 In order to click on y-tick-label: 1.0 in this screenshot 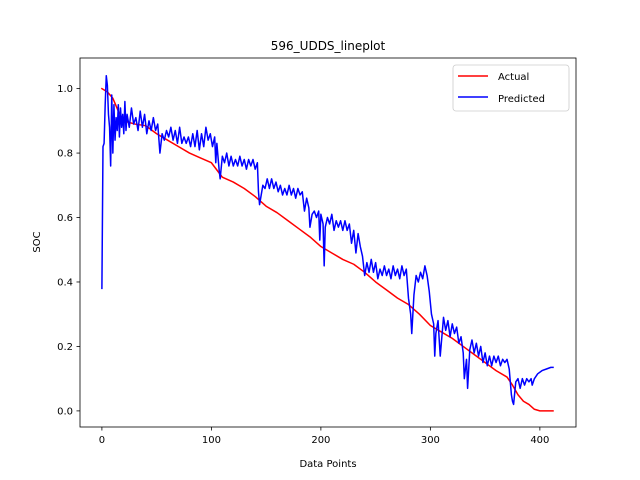, I will do `click(65, 89)`.